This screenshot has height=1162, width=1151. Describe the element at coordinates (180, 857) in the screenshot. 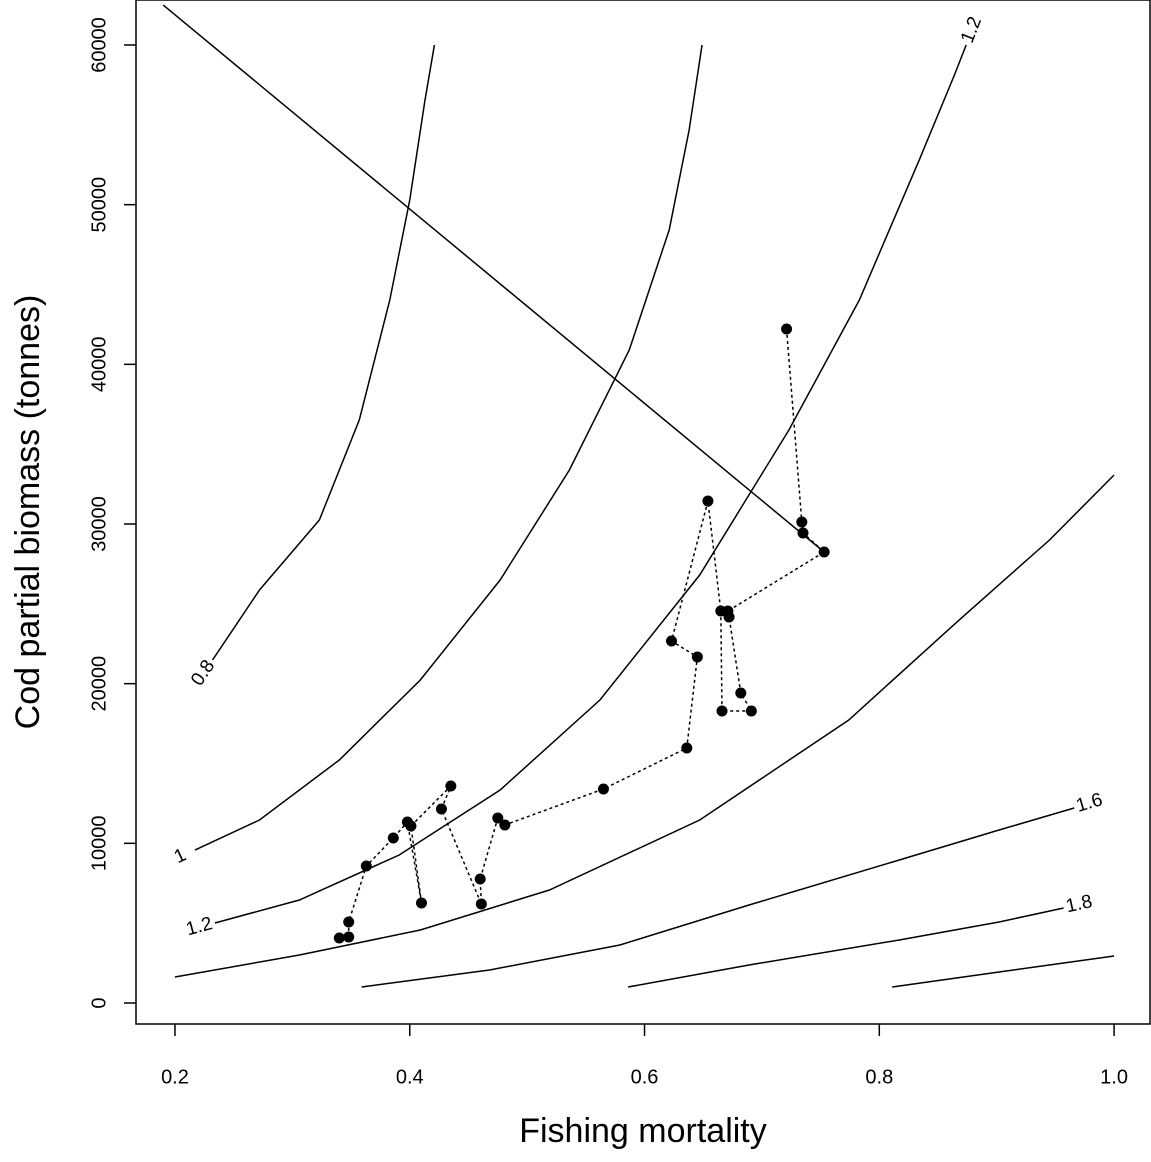

I see `contour-label: 1` at that location.